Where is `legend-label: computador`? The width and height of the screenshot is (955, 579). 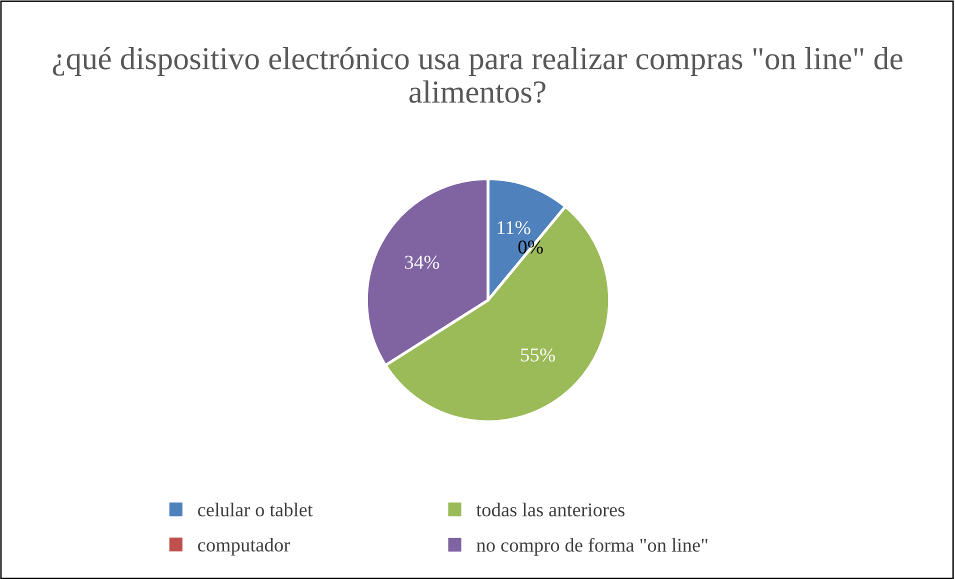 legend-label: computador is located at coordinates (244, 547).